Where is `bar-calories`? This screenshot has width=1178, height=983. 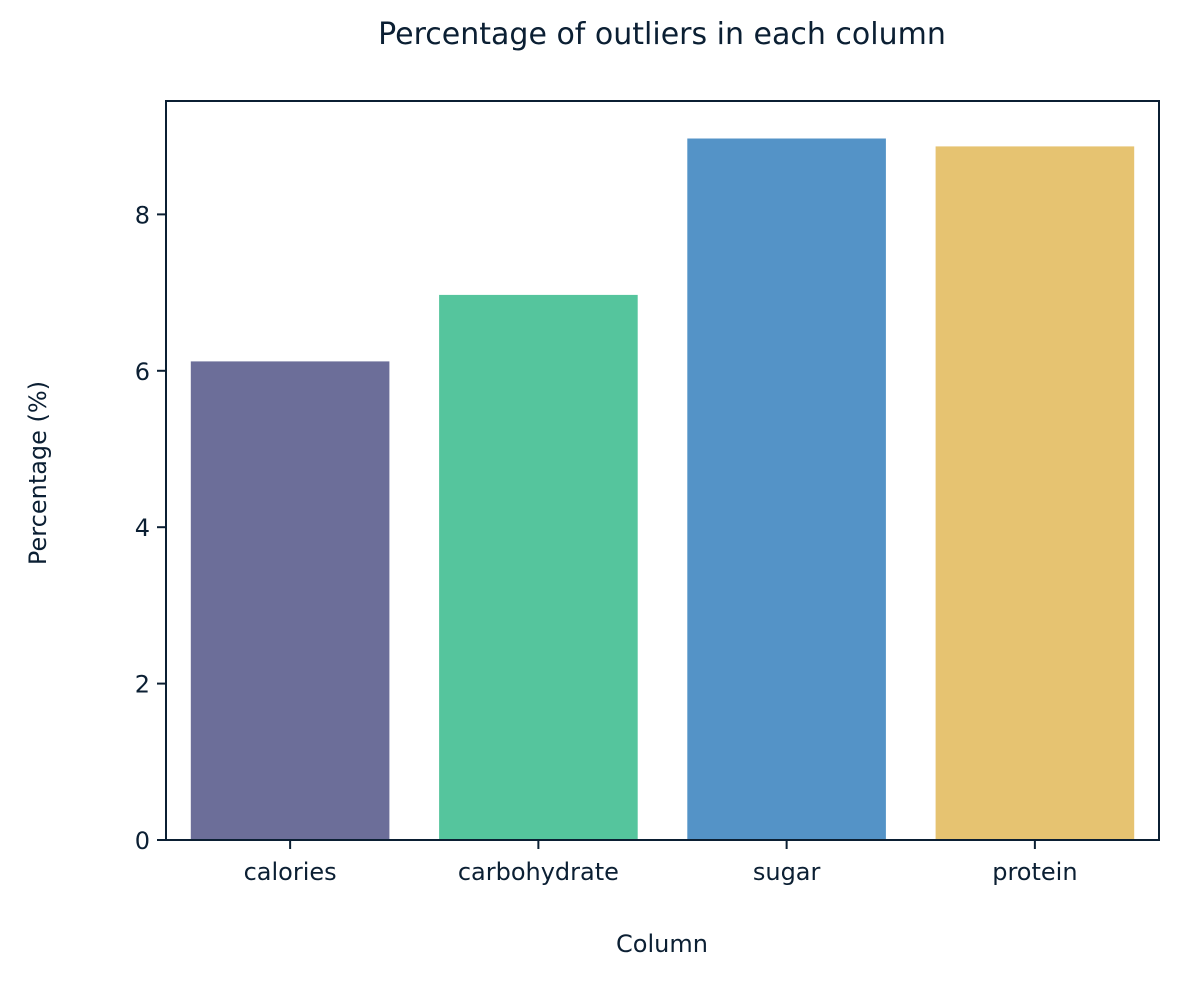
bar-calories is located at coordinates (290, 600).